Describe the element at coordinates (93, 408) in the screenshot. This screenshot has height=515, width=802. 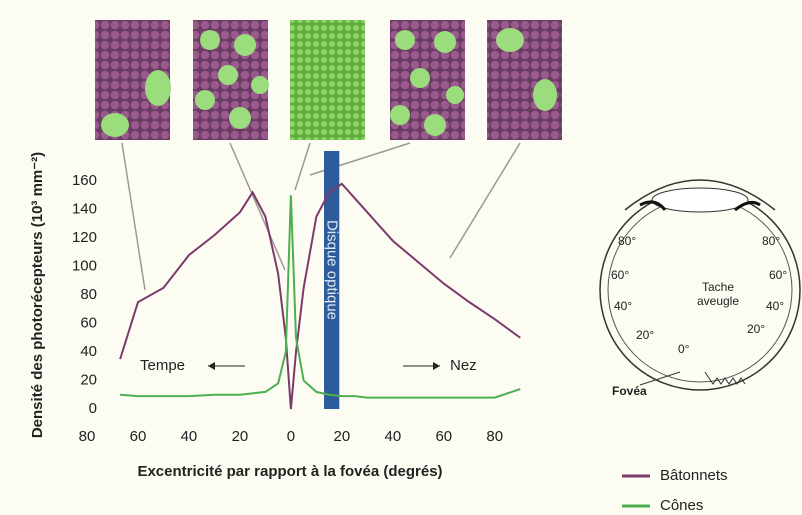
I see `y-tick-label: 0` at that location.